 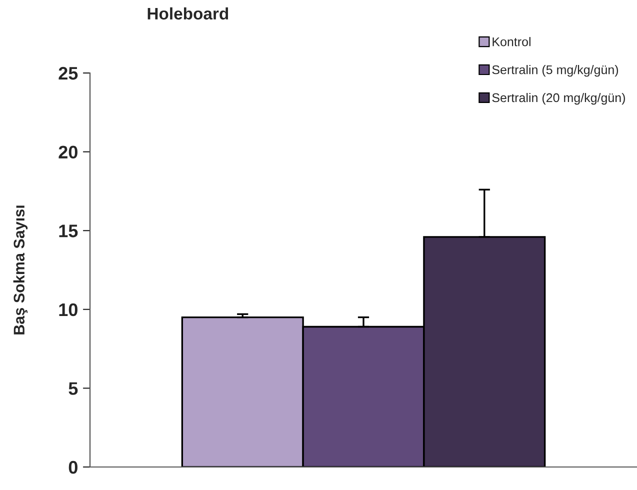 What do you see at coordinates (188, 13) in the screenshot?
I see `chart-title: Holeboard` at bounding box center [188, 13].